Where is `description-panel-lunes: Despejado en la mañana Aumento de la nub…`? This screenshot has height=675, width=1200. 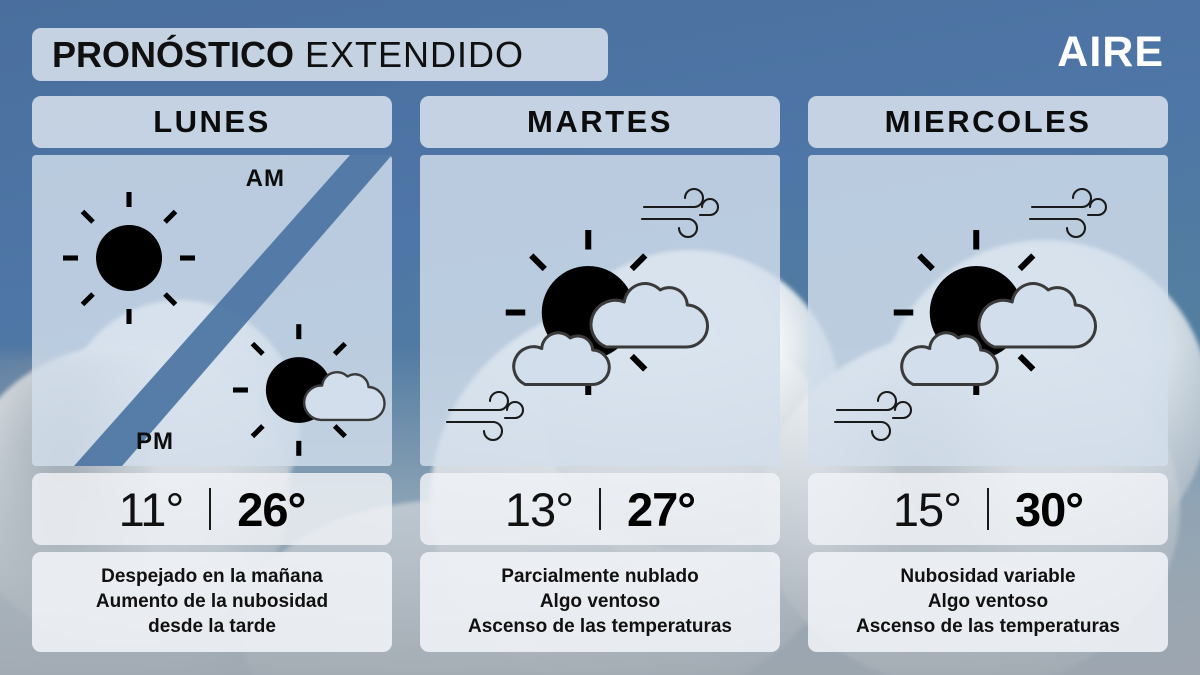
description-panel-lunes: Despejado en la mañana Aumento de la nub… is located at coordinates (212, 602).